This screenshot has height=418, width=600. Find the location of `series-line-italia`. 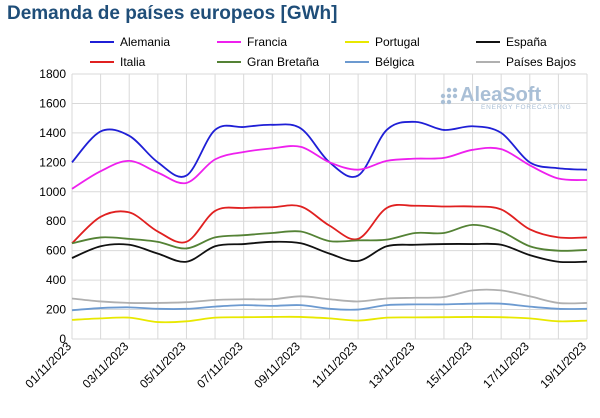

series-line-italia is located at coordinates (329, 223).